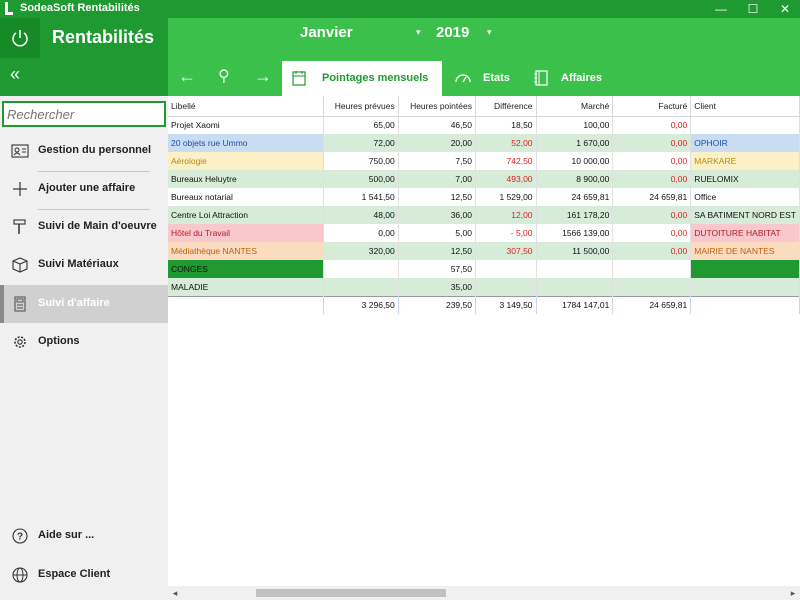 The height and width of the screenshot is (600, 800). Describe the element at coordinates (175, 593) in the screenshot. I see `scroll-left-icon: ◂` at that location.